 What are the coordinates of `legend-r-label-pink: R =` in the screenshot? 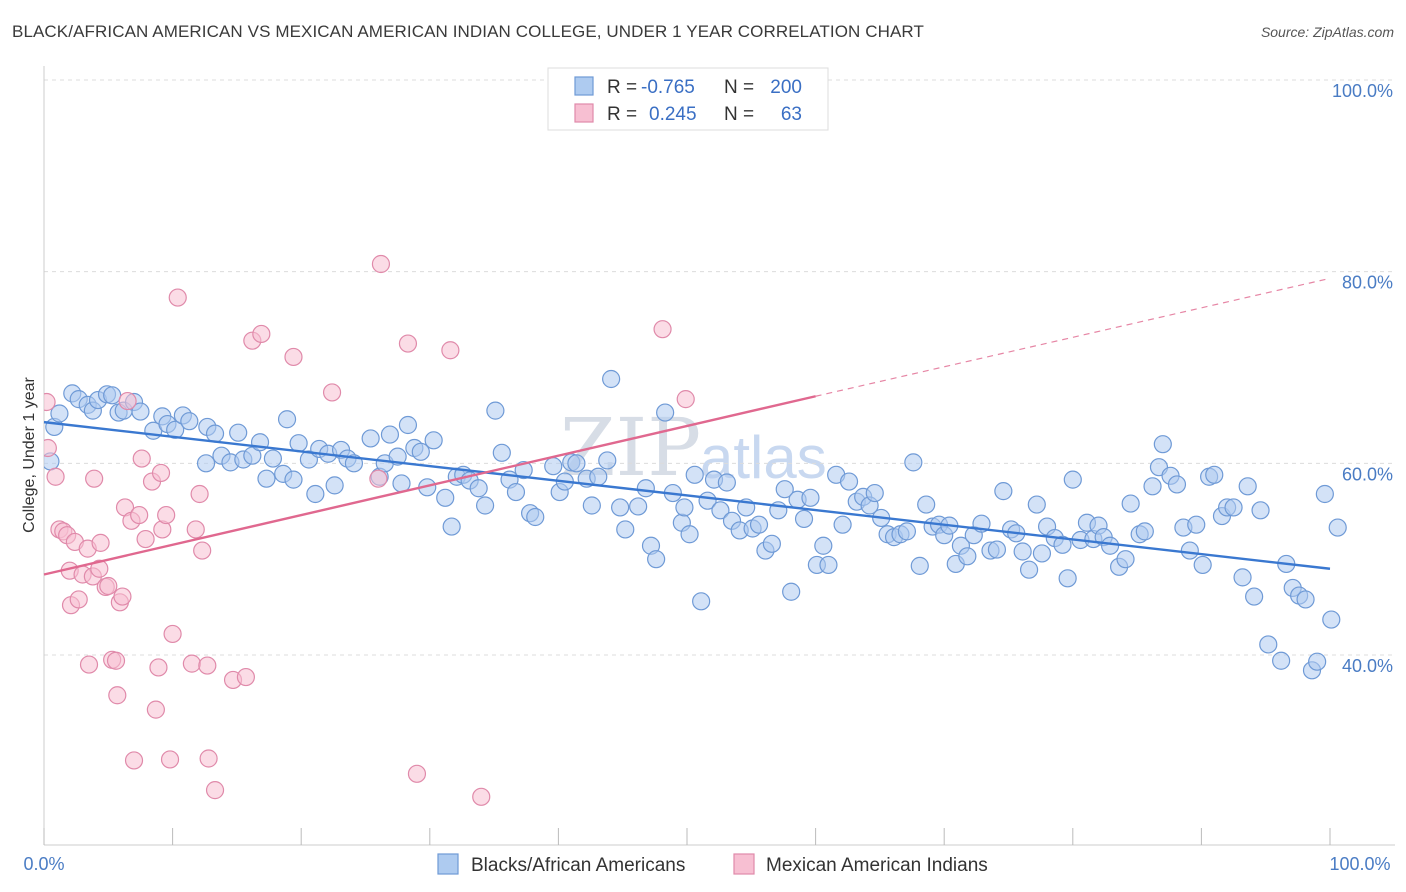 It's located at (622, 114).